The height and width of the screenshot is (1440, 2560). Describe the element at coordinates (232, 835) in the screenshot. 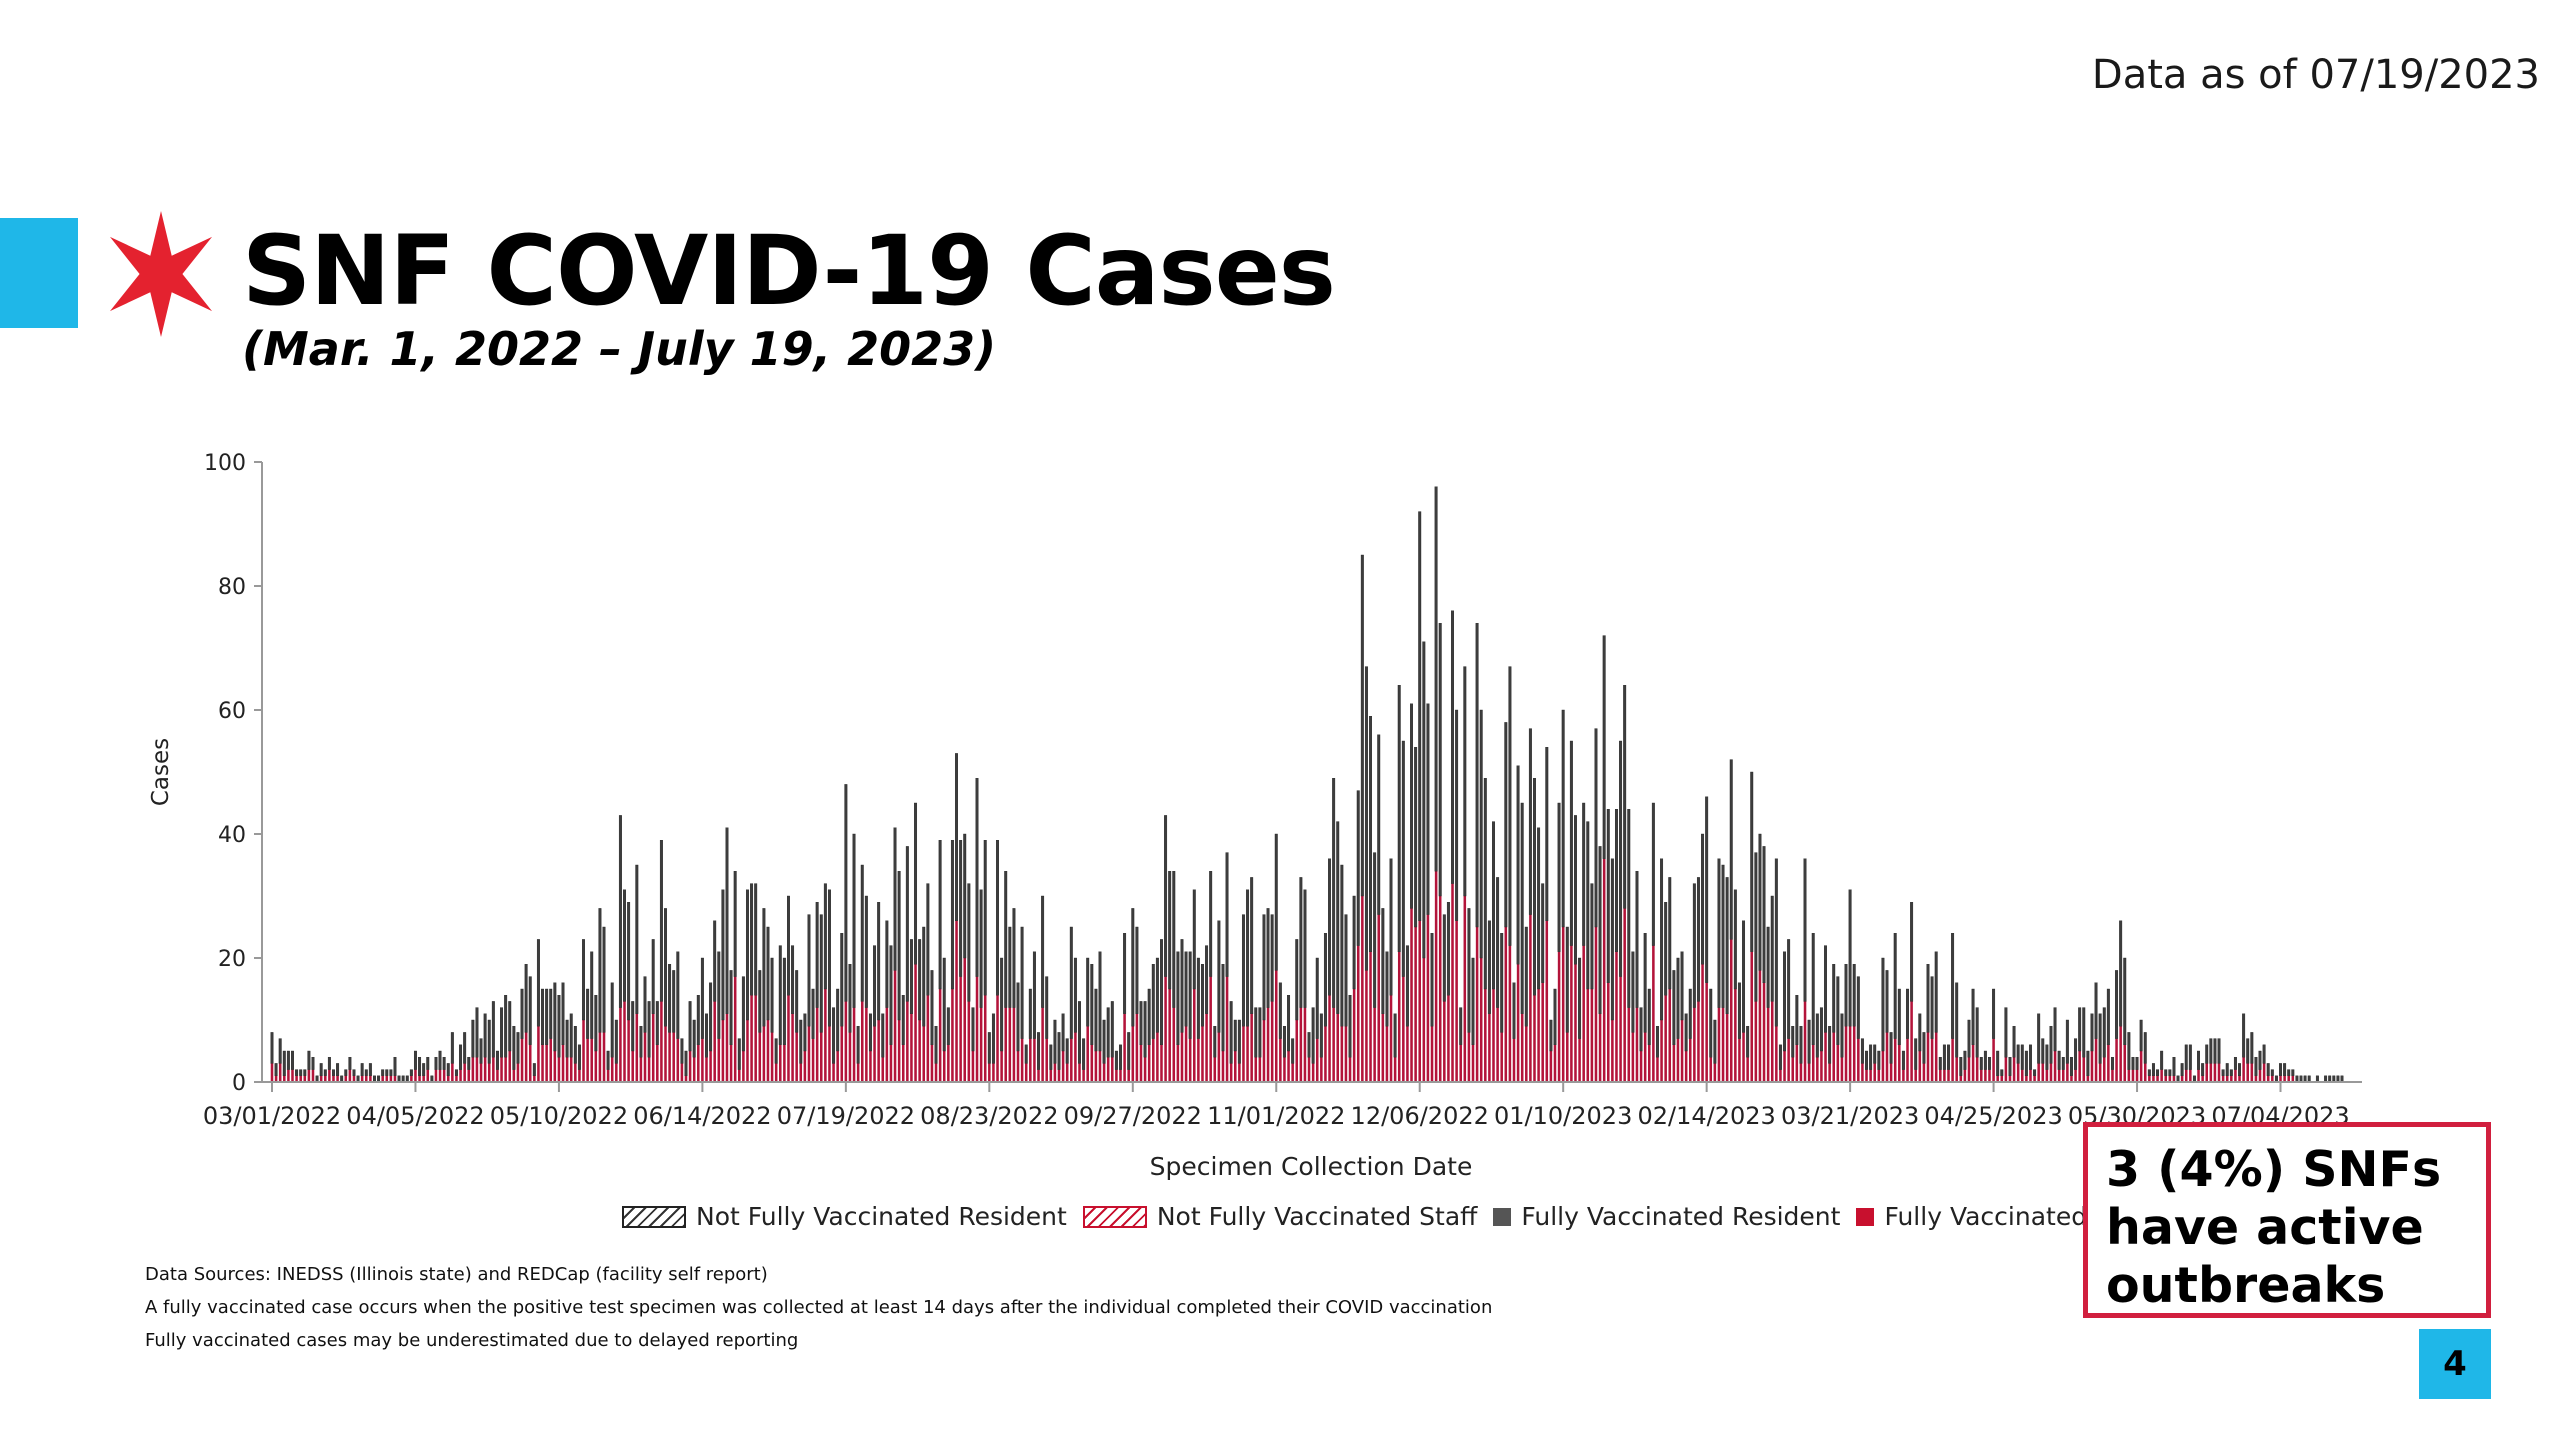

I see `y-tick-label: 40` at that location.